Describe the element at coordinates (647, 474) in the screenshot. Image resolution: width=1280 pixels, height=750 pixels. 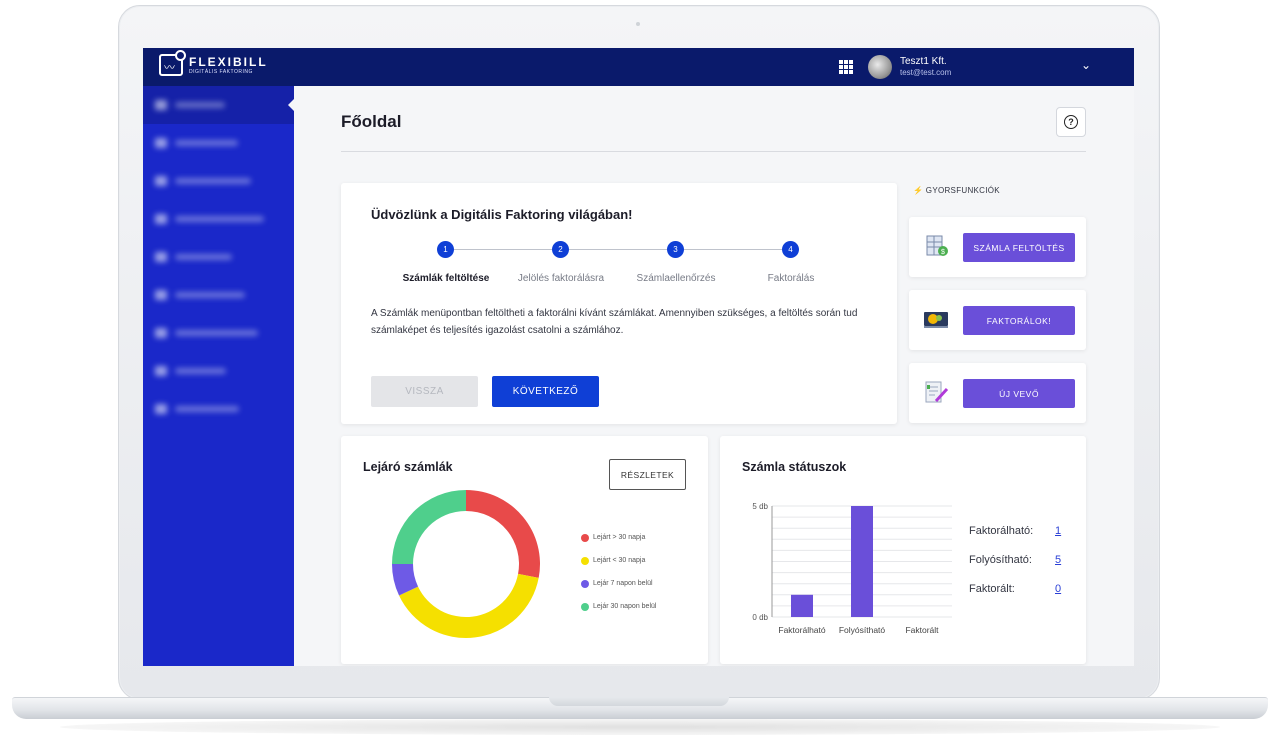
I see `details-button: RÉSZLETEK` at that location.